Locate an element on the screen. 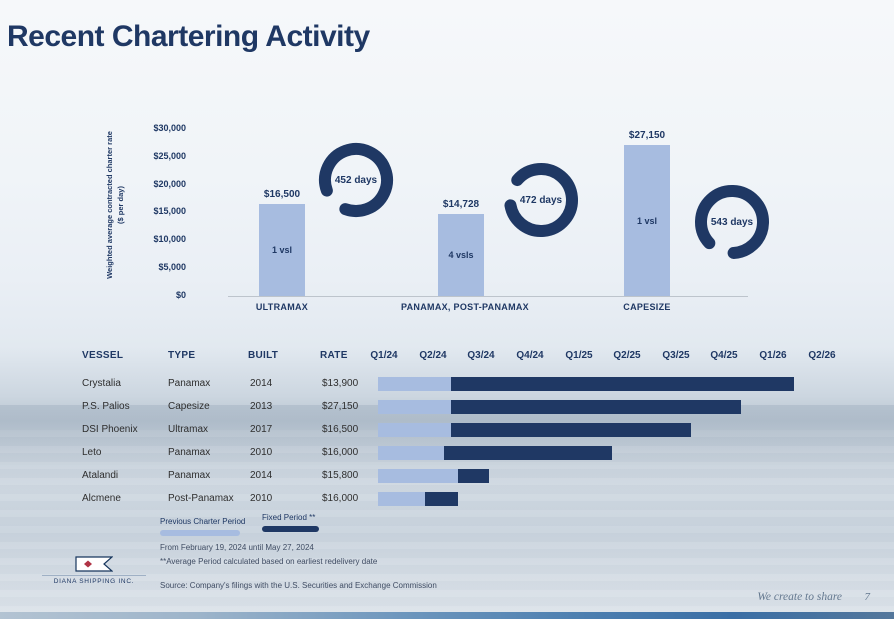  y-axis-label-line1: Weighted average contracted charter rate is located at coordinates (109, 205).